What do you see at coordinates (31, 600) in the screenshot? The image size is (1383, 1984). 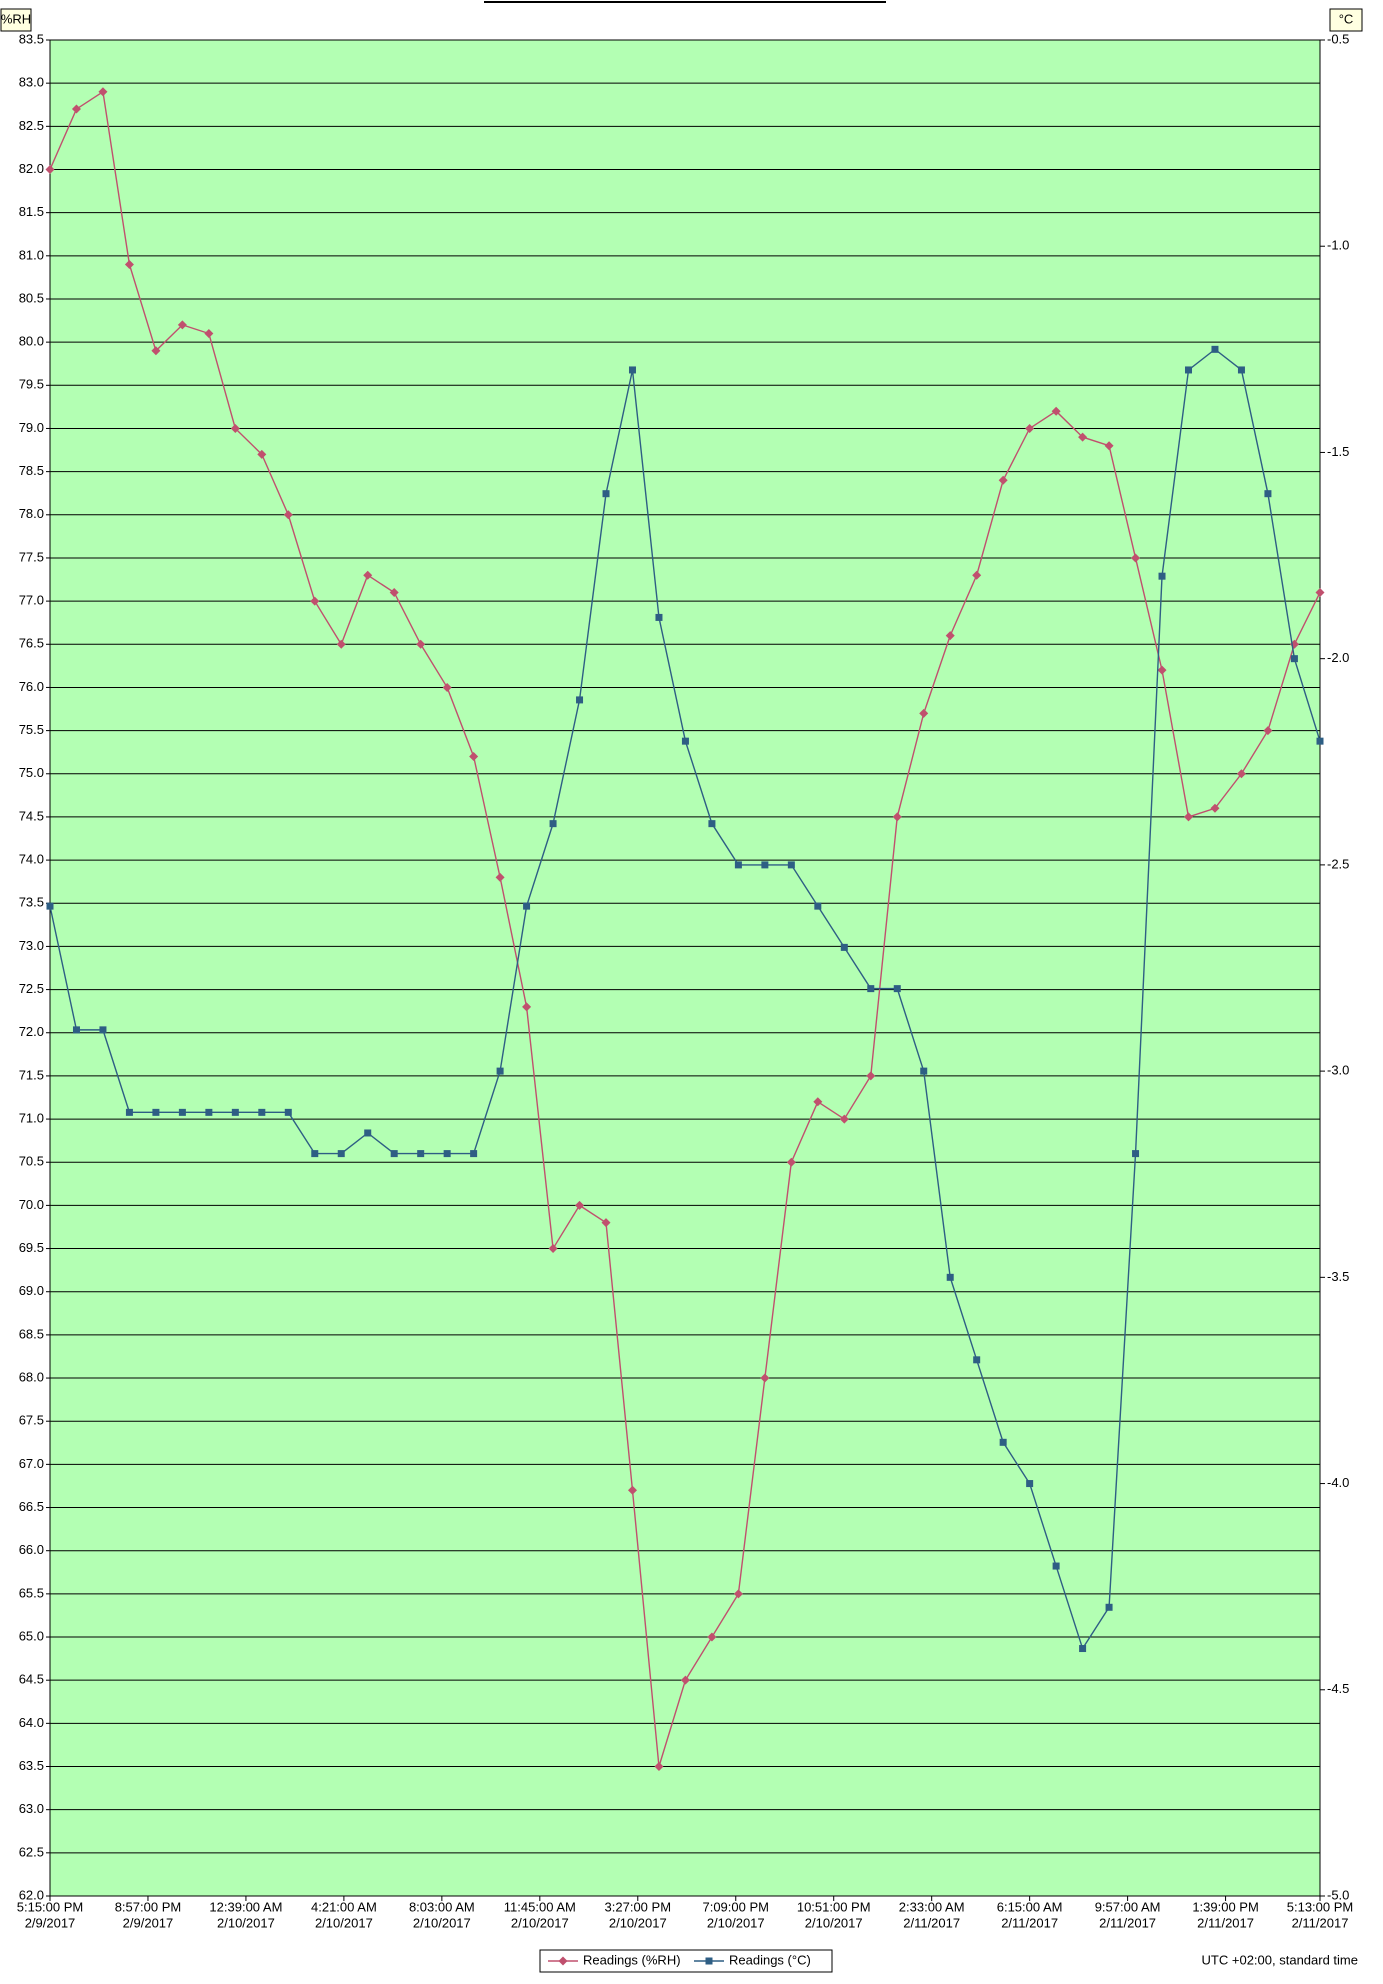 I see `y-tick-label: 77.0` at bounding box center [31, 600].